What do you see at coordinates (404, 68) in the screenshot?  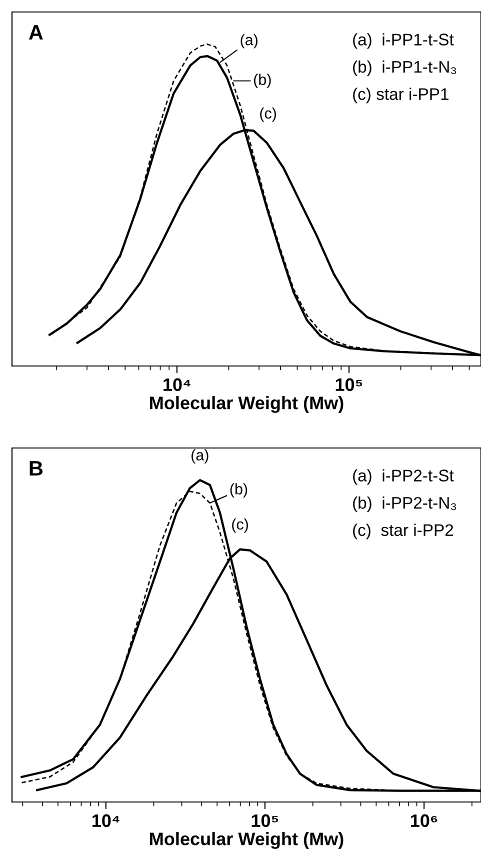 I see `annotation: (b) i-PP1-t-N₃` at bounding box center [404, 68].